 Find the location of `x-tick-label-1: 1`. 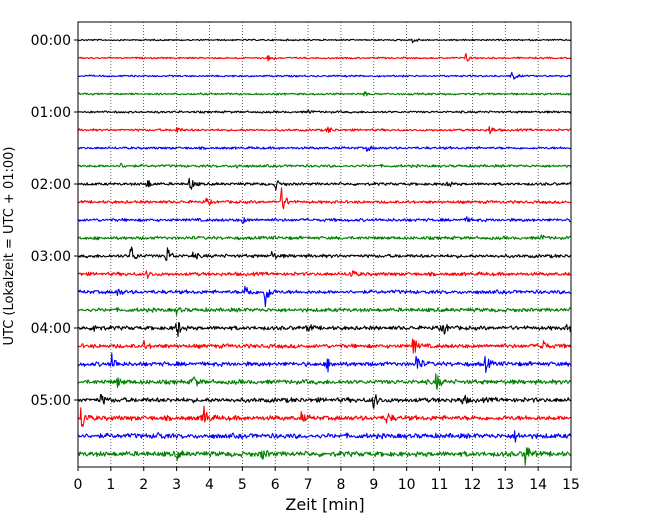

x-tick-label-1: 1 is located at coordinates (110, 485).